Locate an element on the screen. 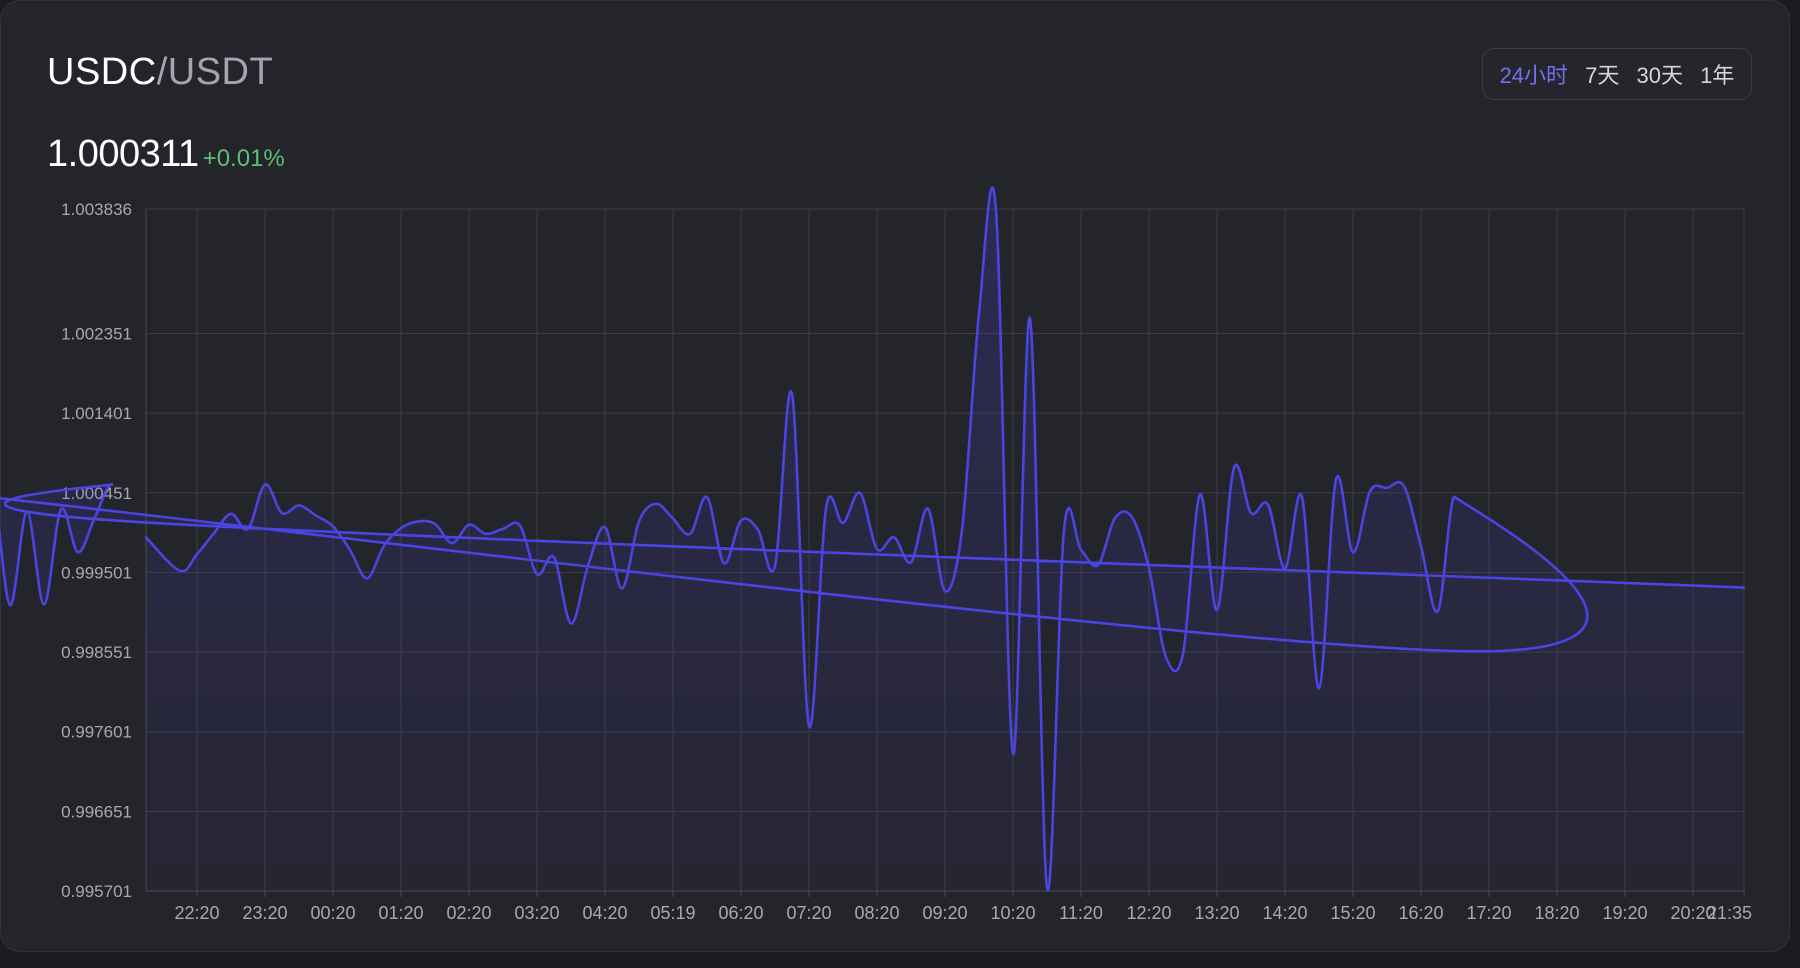 The width and height of the screenshot is (1800, 968). x-tick-label: 04:20 is located at coordinates (604, 913).